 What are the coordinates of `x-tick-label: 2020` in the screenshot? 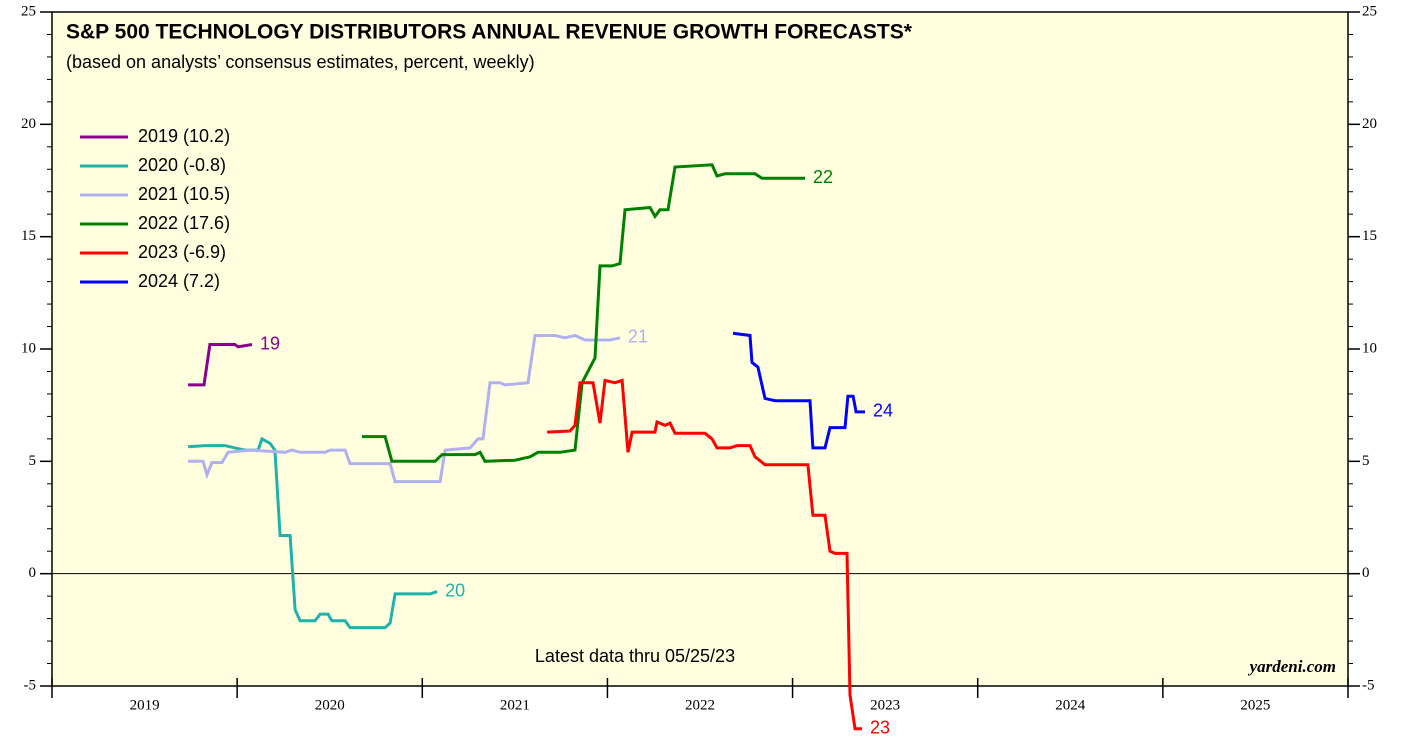 It's located at (330, 705).